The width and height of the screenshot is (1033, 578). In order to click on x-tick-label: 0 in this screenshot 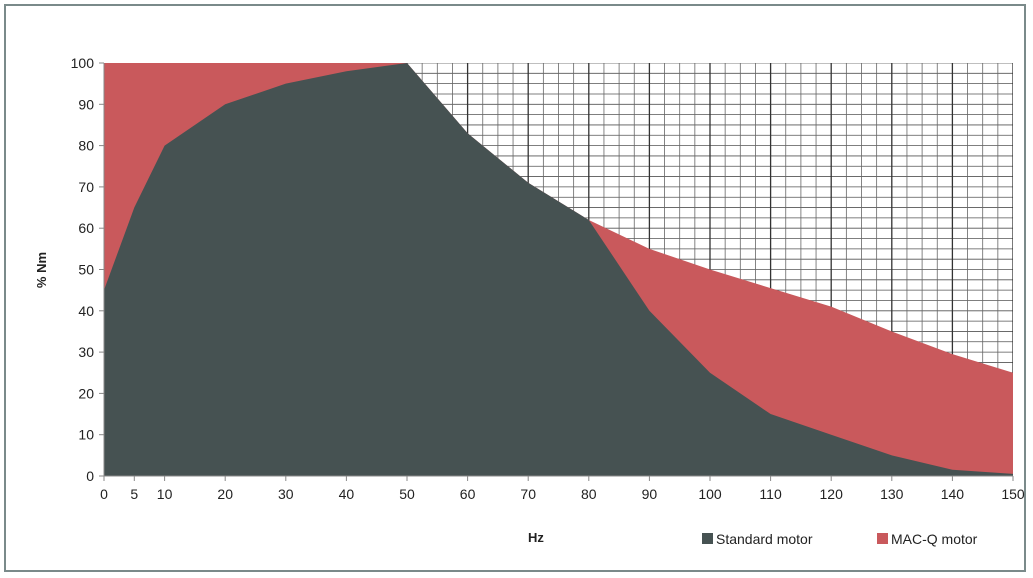, I will do `click(104, 494)`.